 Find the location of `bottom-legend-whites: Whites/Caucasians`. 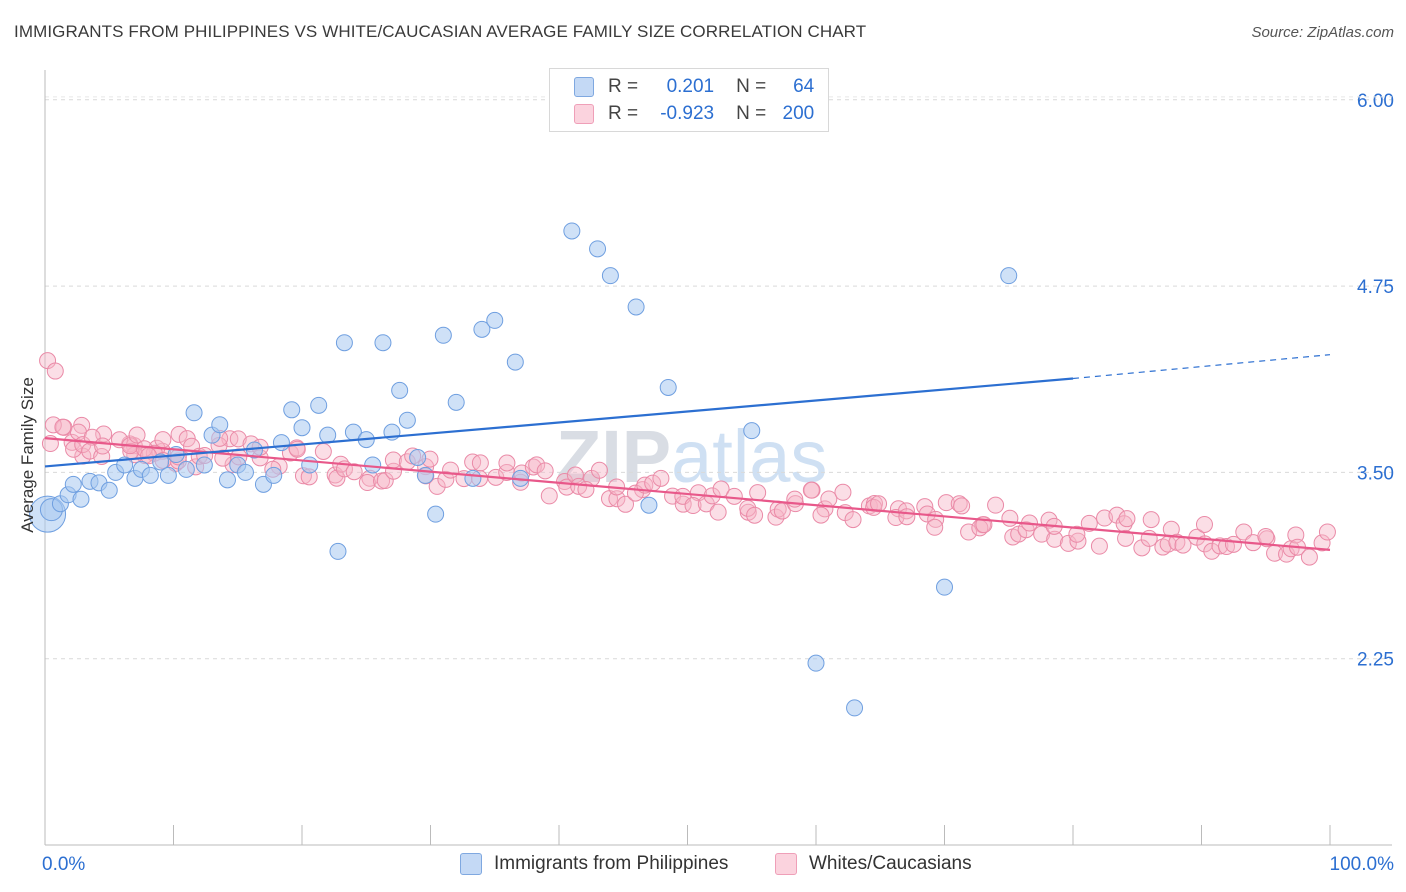

bottom-legend-whites: Whites/Caucasians is located at coordinates (873, 864).